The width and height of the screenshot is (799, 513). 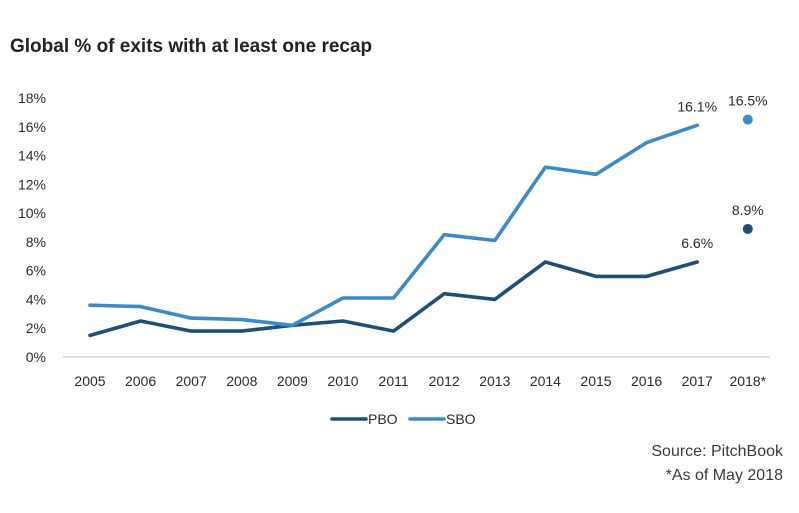 I want to click on y-tick-label: 12%, so click(x=32, y=184).